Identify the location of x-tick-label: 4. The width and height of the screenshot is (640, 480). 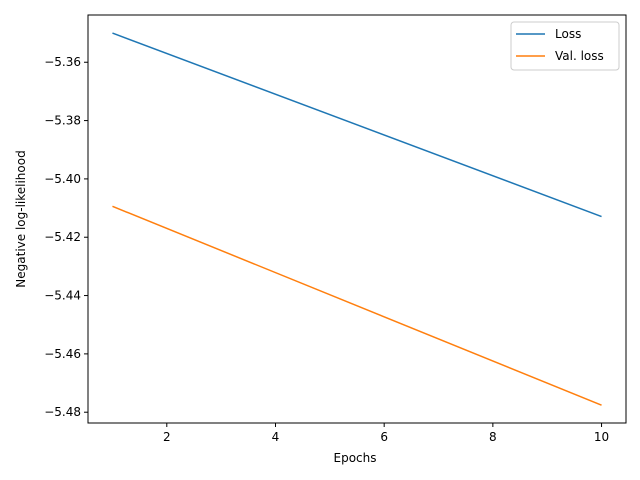
(276, 437).